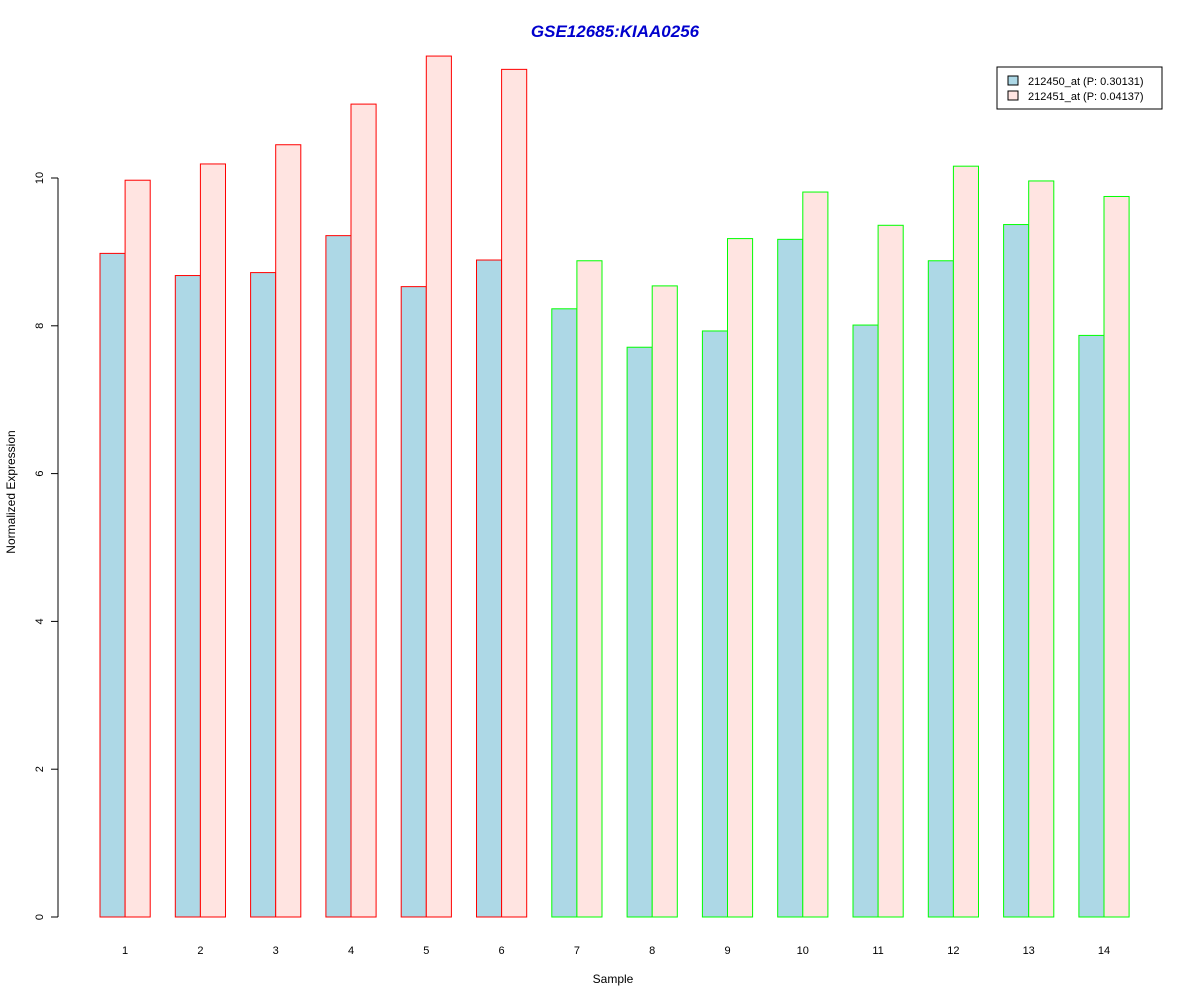  Describe the element at coordinates (125, 951) in the screenshot. I see `x-tick-label: 1` at that location.